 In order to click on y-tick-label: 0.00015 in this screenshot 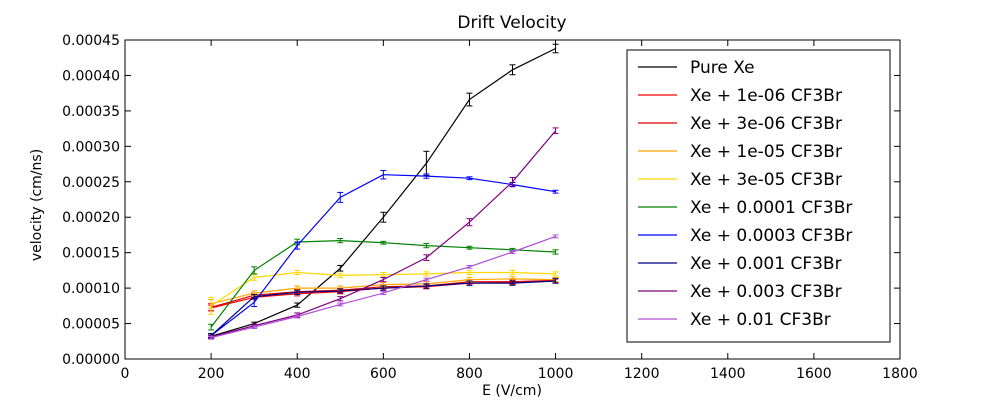, I will do `click(91, 254)`.